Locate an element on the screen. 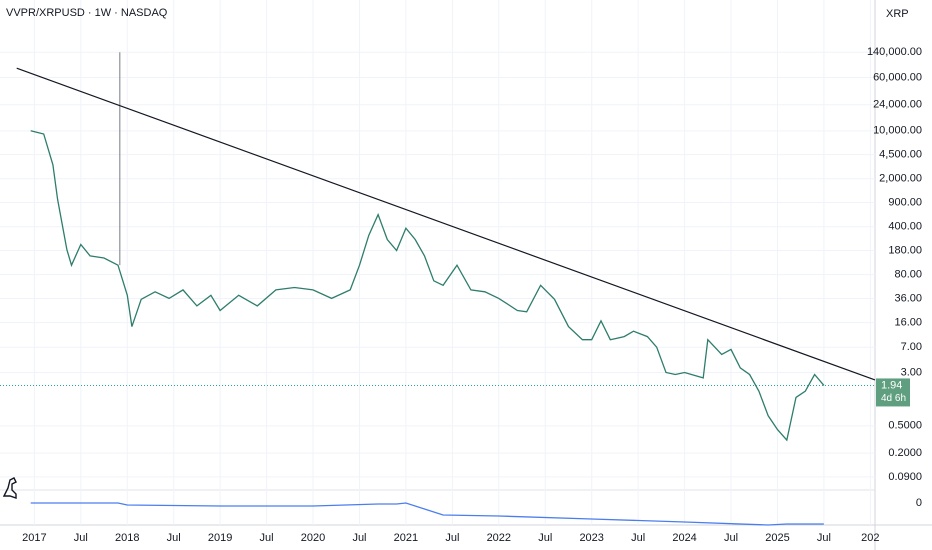 The height and width of the screenshot is (550, 932). y-tick-label: 16.00 is located at coordinates (908, 323).